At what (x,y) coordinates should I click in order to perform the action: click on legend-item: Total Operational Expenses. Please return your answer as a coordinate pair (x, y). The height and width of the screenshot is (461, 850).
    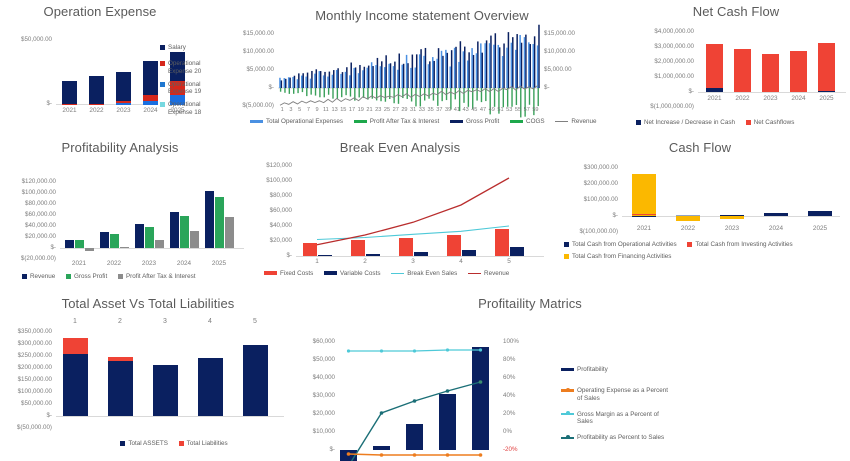
    Looking at the image, I should click on (296, 122).